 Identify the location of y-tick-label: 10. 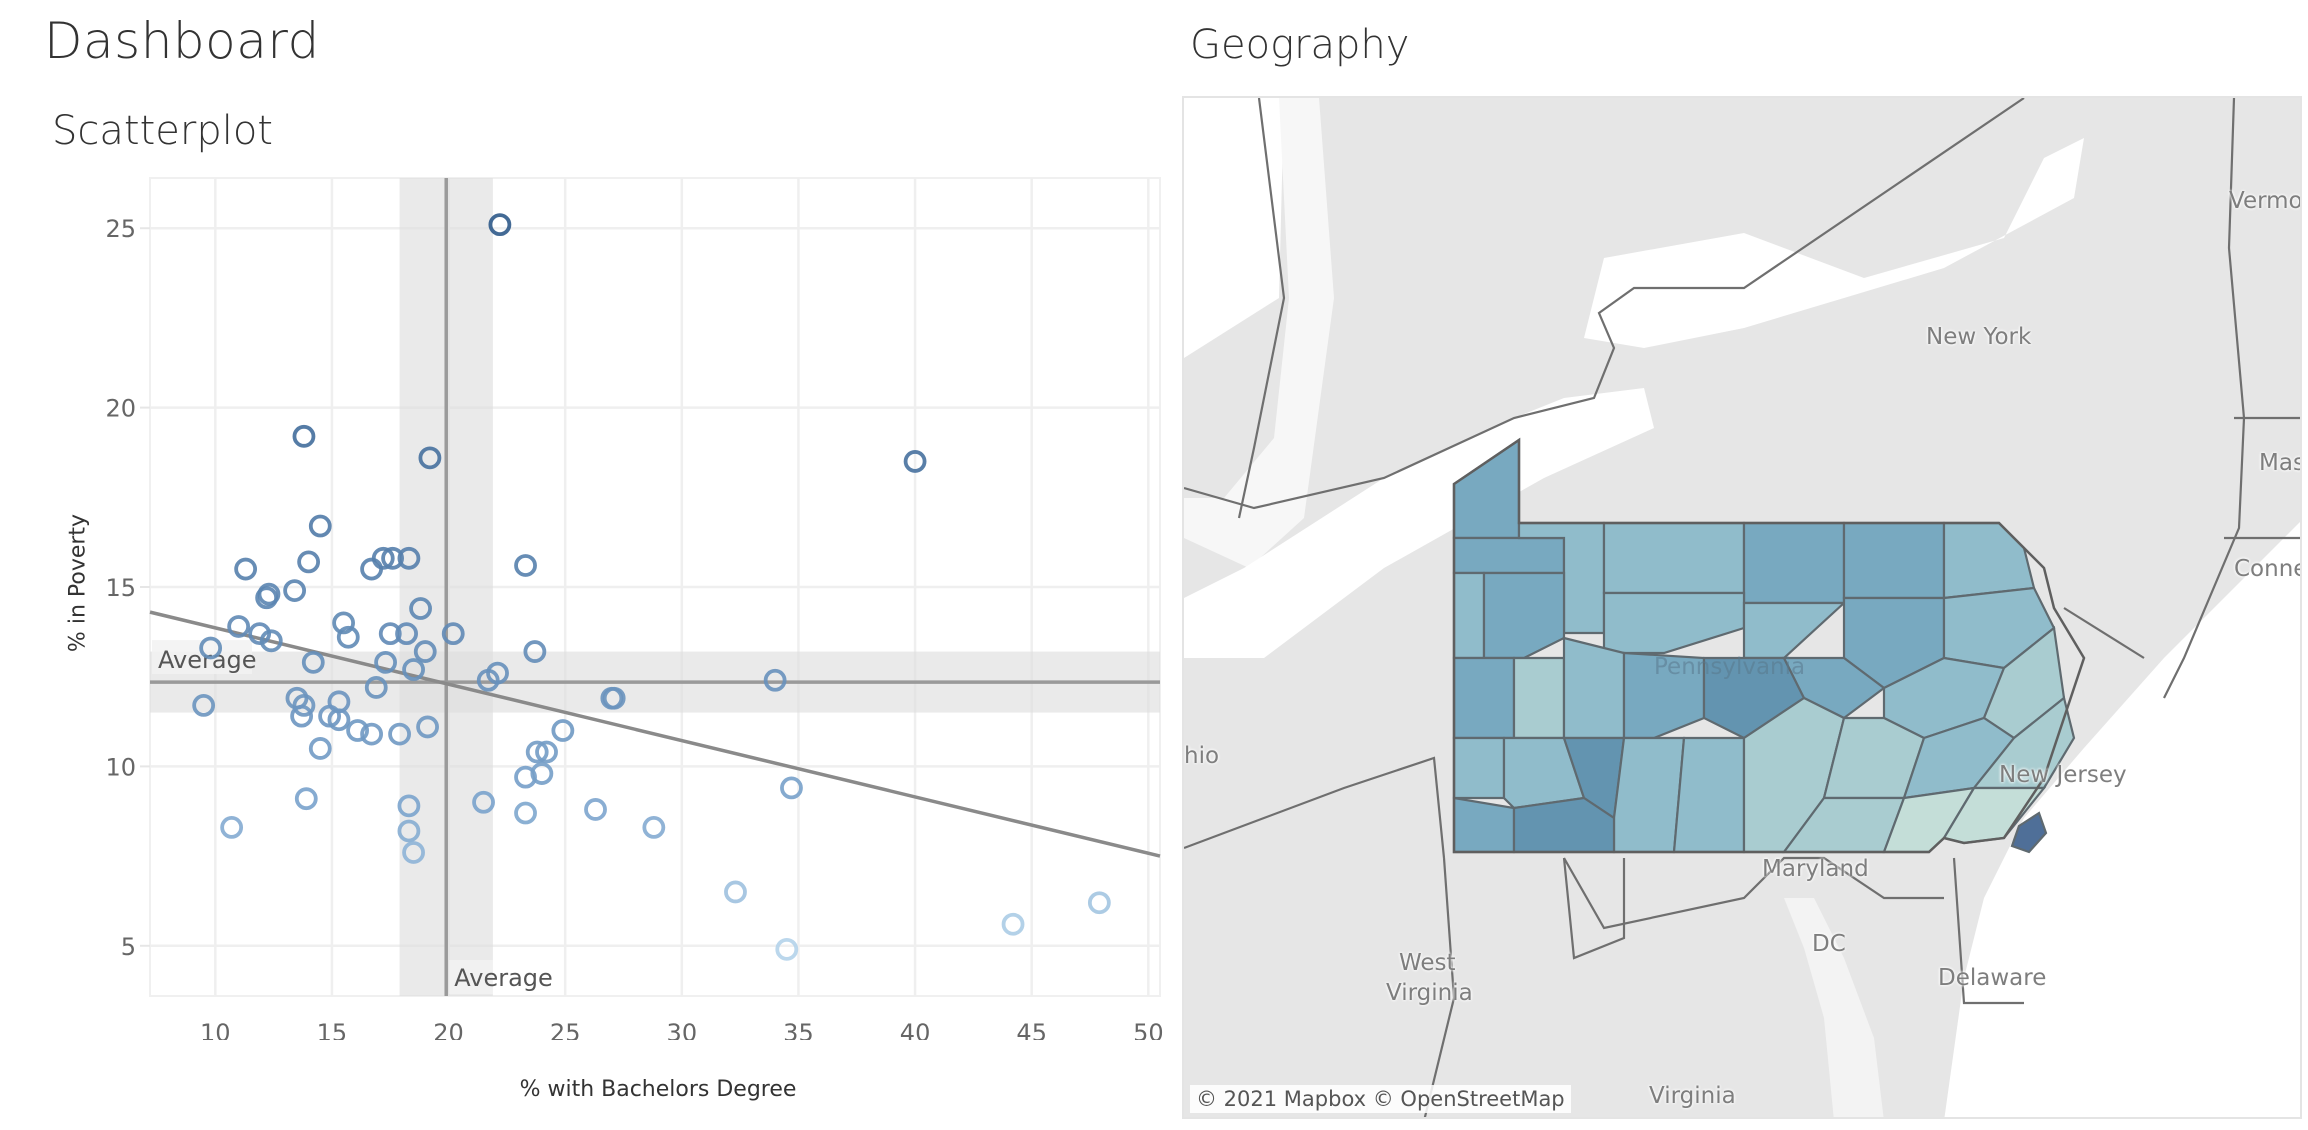
(120, 767).